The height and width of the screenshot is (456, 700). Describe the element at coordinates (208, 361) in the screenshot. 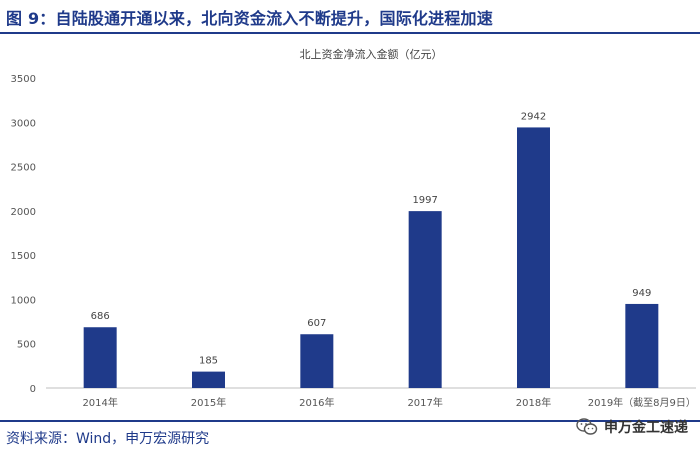

I see `data-label: 185` at that location.